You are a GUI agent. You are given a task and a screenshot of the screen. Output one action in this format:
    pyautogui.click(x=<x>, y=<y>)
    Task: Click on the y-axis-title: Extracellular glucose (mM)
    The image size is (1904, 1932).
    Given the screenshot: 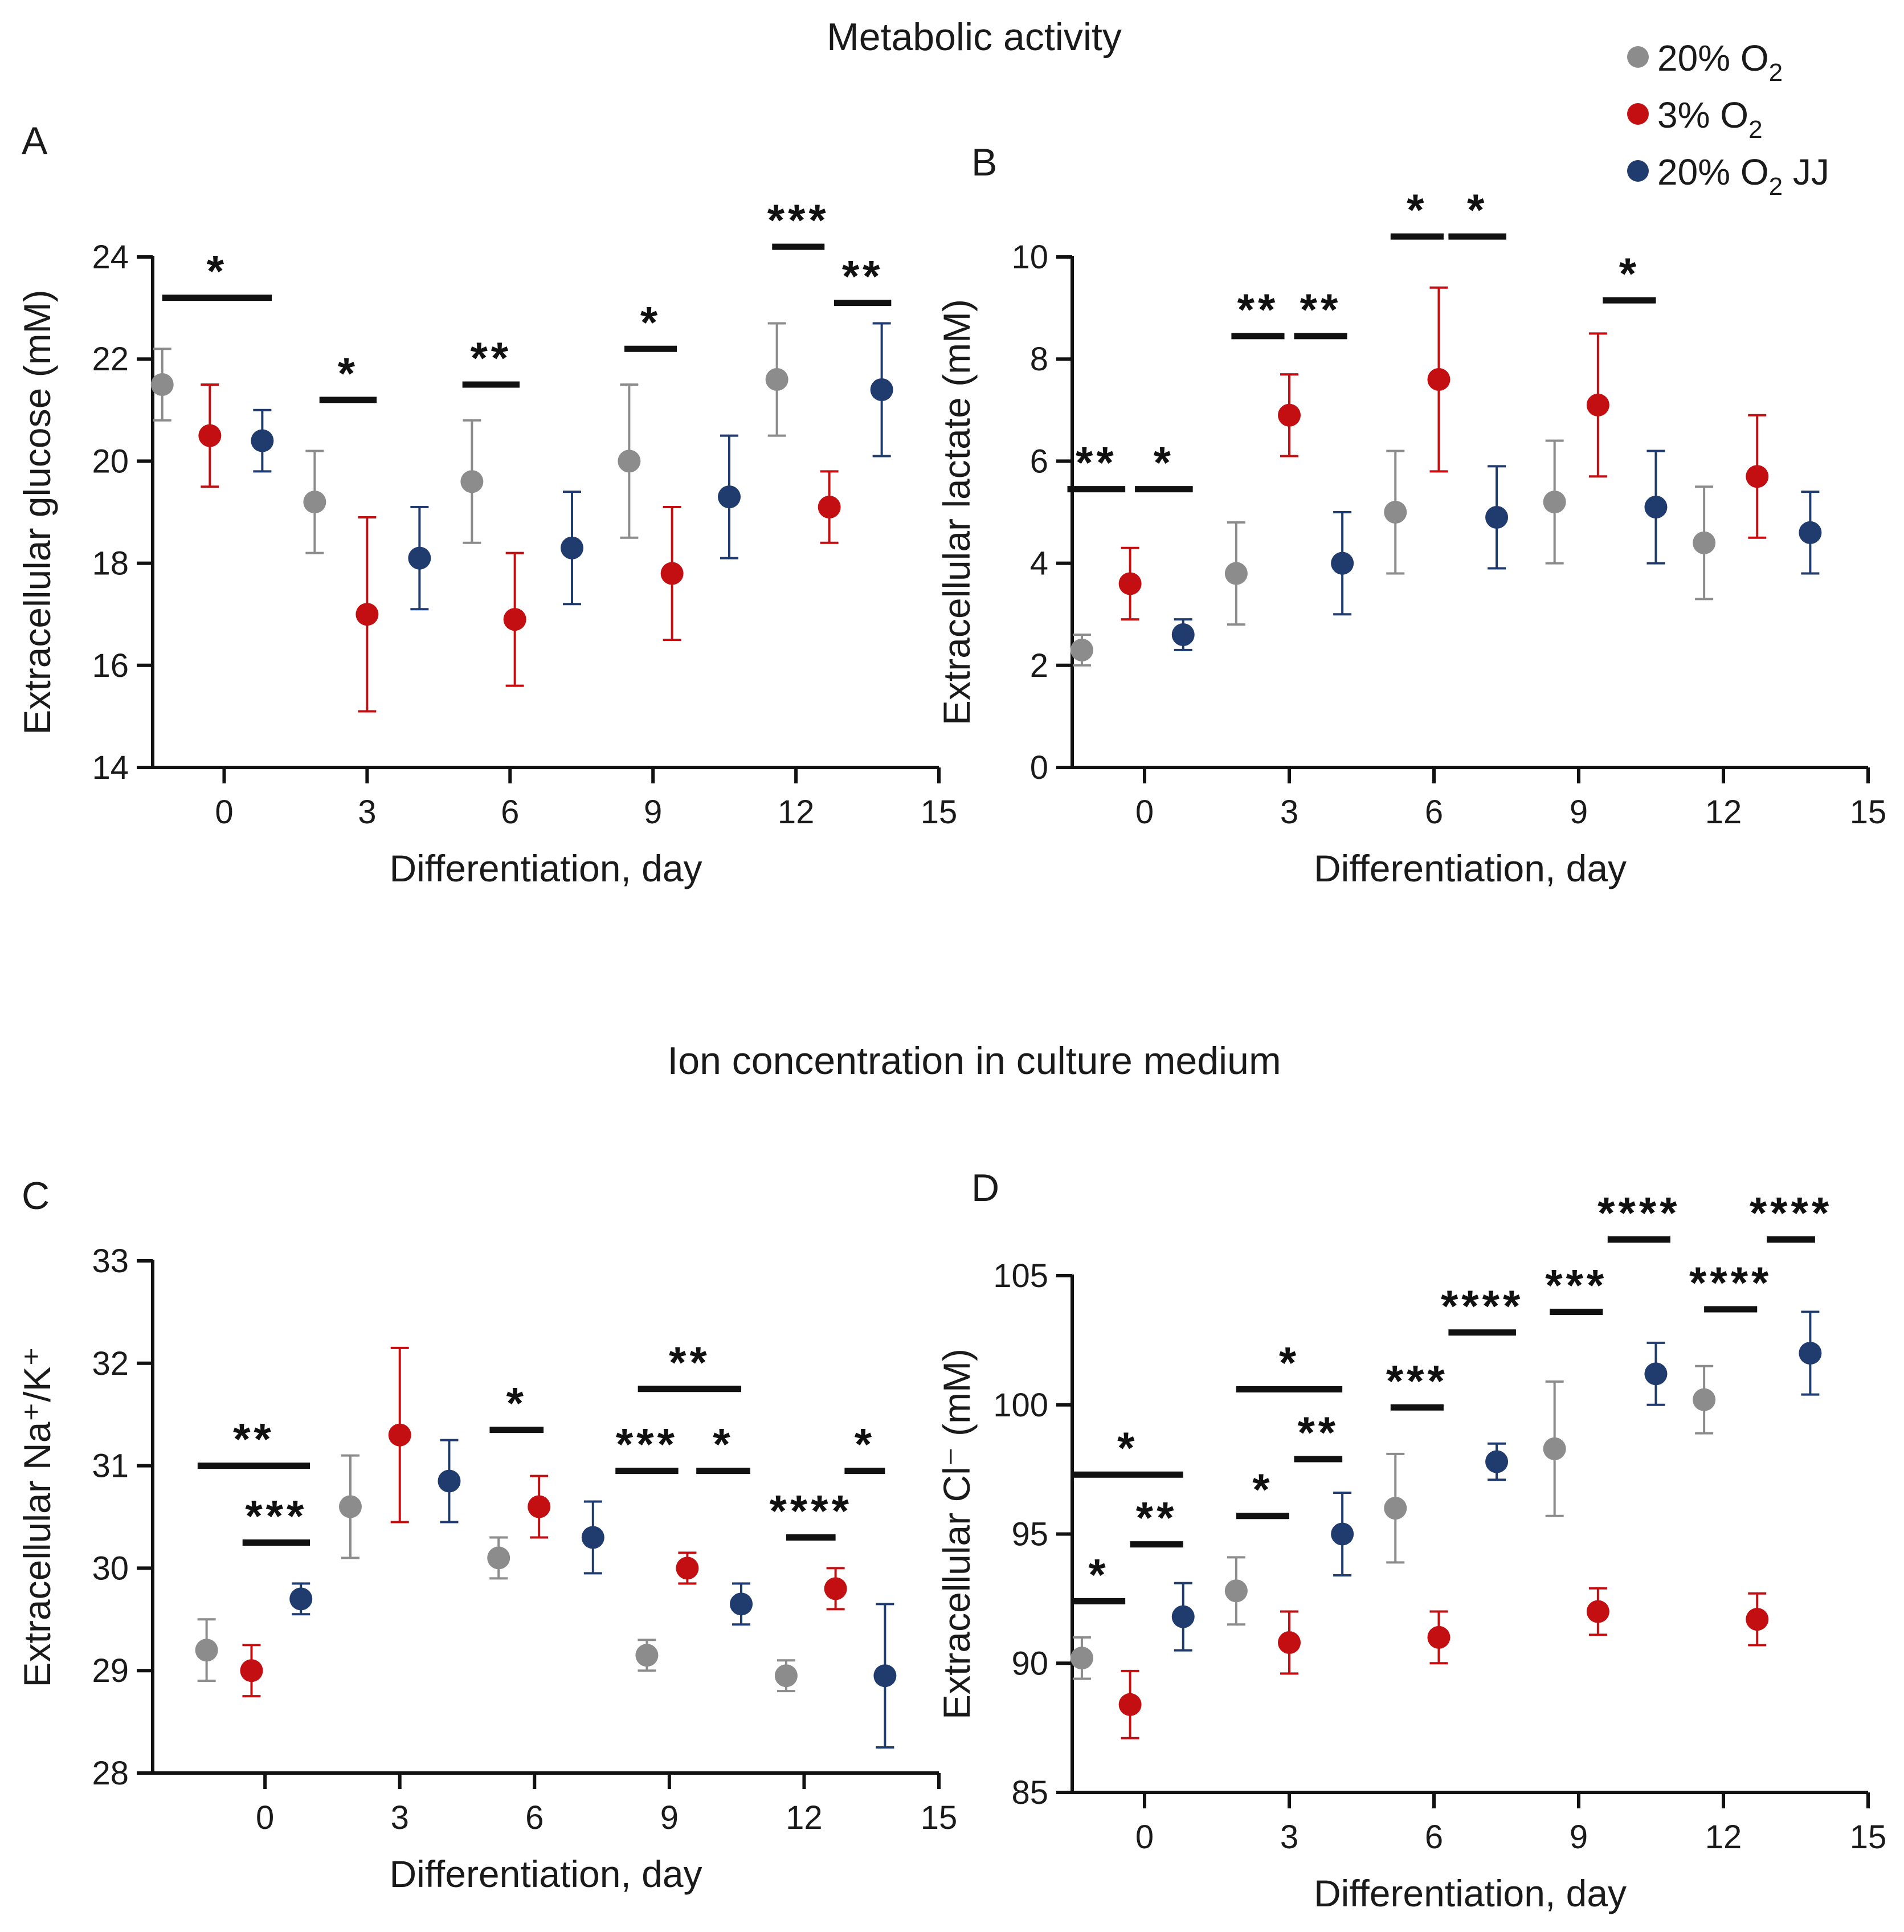 What is the action you would take?
    pyautogui.click(x=37, y=511)
    